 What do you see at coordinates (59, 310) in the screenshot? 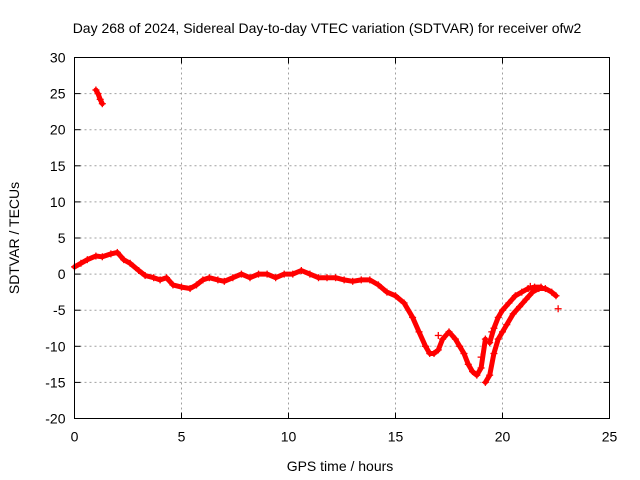
I see `y-tick-label: -5` at bounding box center [59, 310].